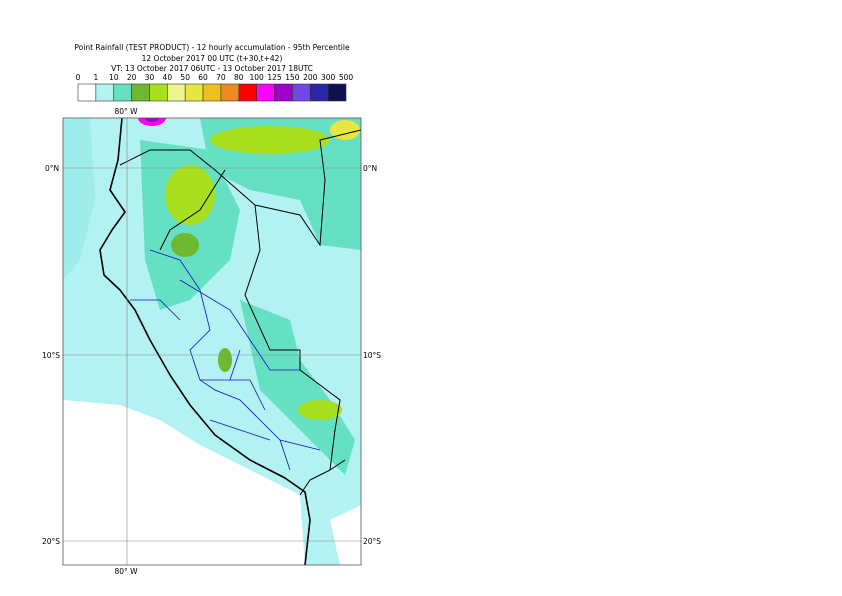 The image size is (842, 596). I want to click on legend-label: 60, so click(203, 77).